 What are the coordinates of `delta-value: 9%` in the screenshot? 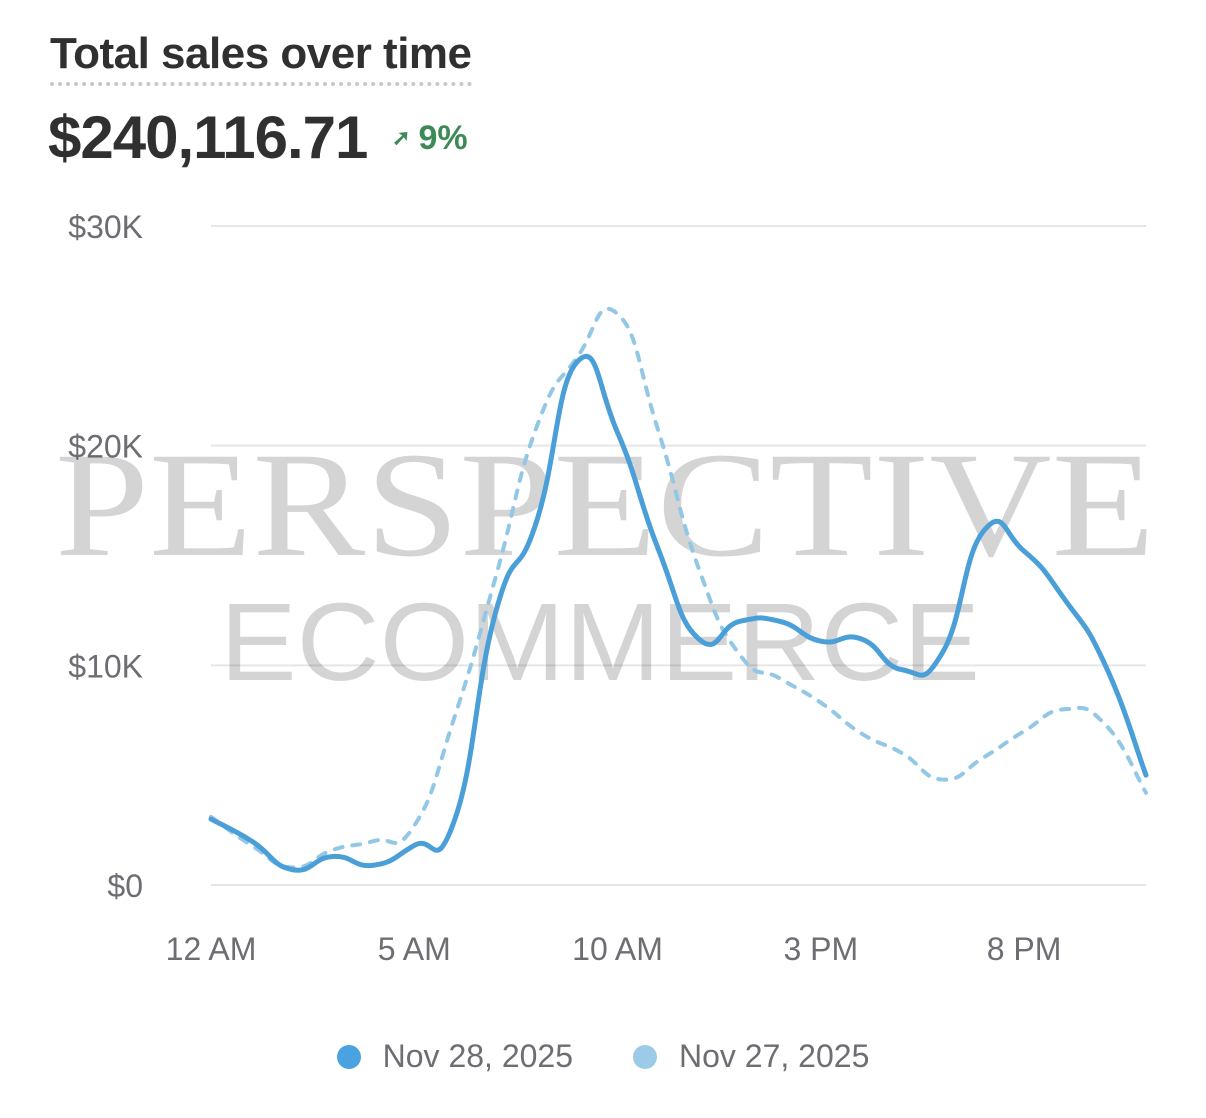 It's located at (443, 138).